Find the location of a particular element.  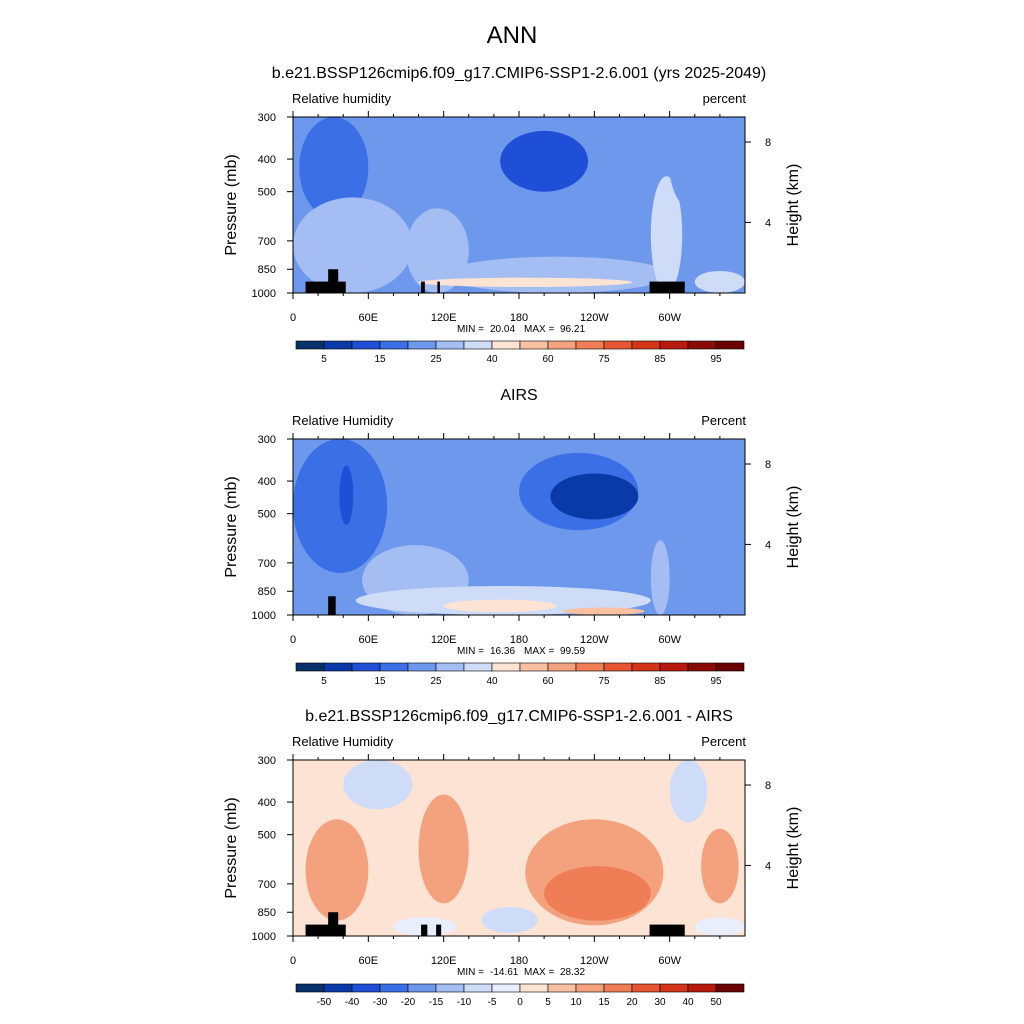

min-value: 20.04 is located at coordinates (502, 329).